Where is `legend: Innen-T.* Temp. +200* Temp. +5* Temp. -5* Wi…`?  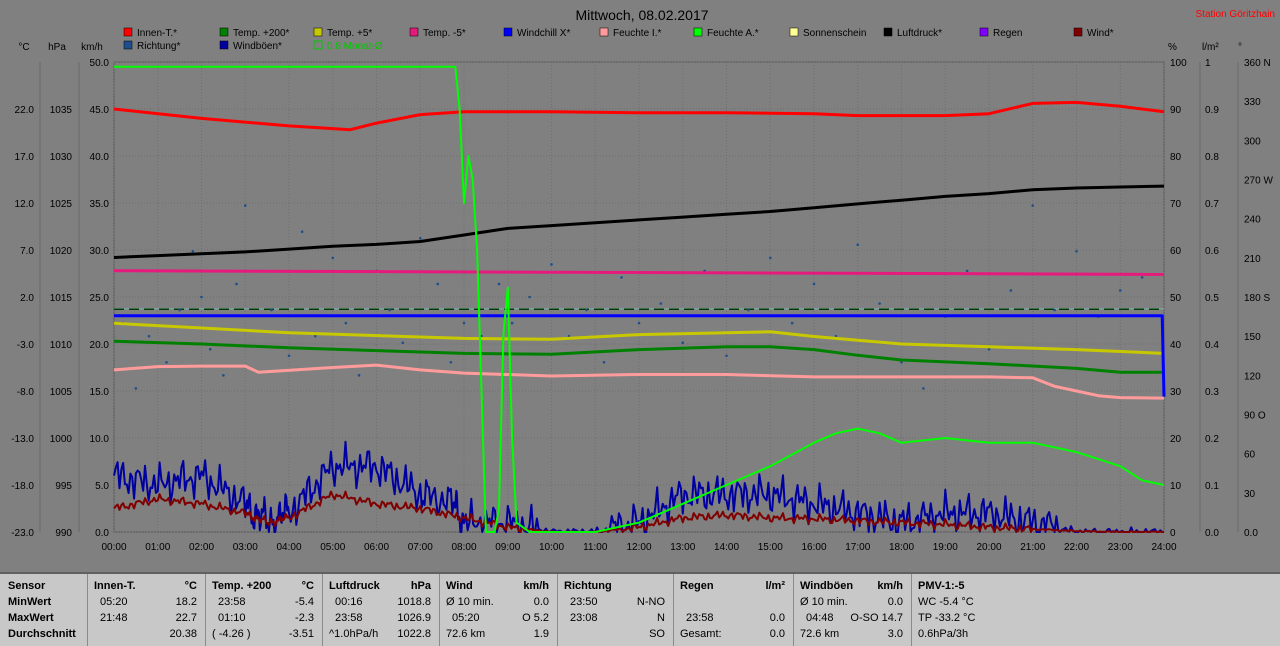 legend: Innen-T.* Temp. +200* Temp. +5* Temp. -5* Wi… is located at coordinates (618, 39).